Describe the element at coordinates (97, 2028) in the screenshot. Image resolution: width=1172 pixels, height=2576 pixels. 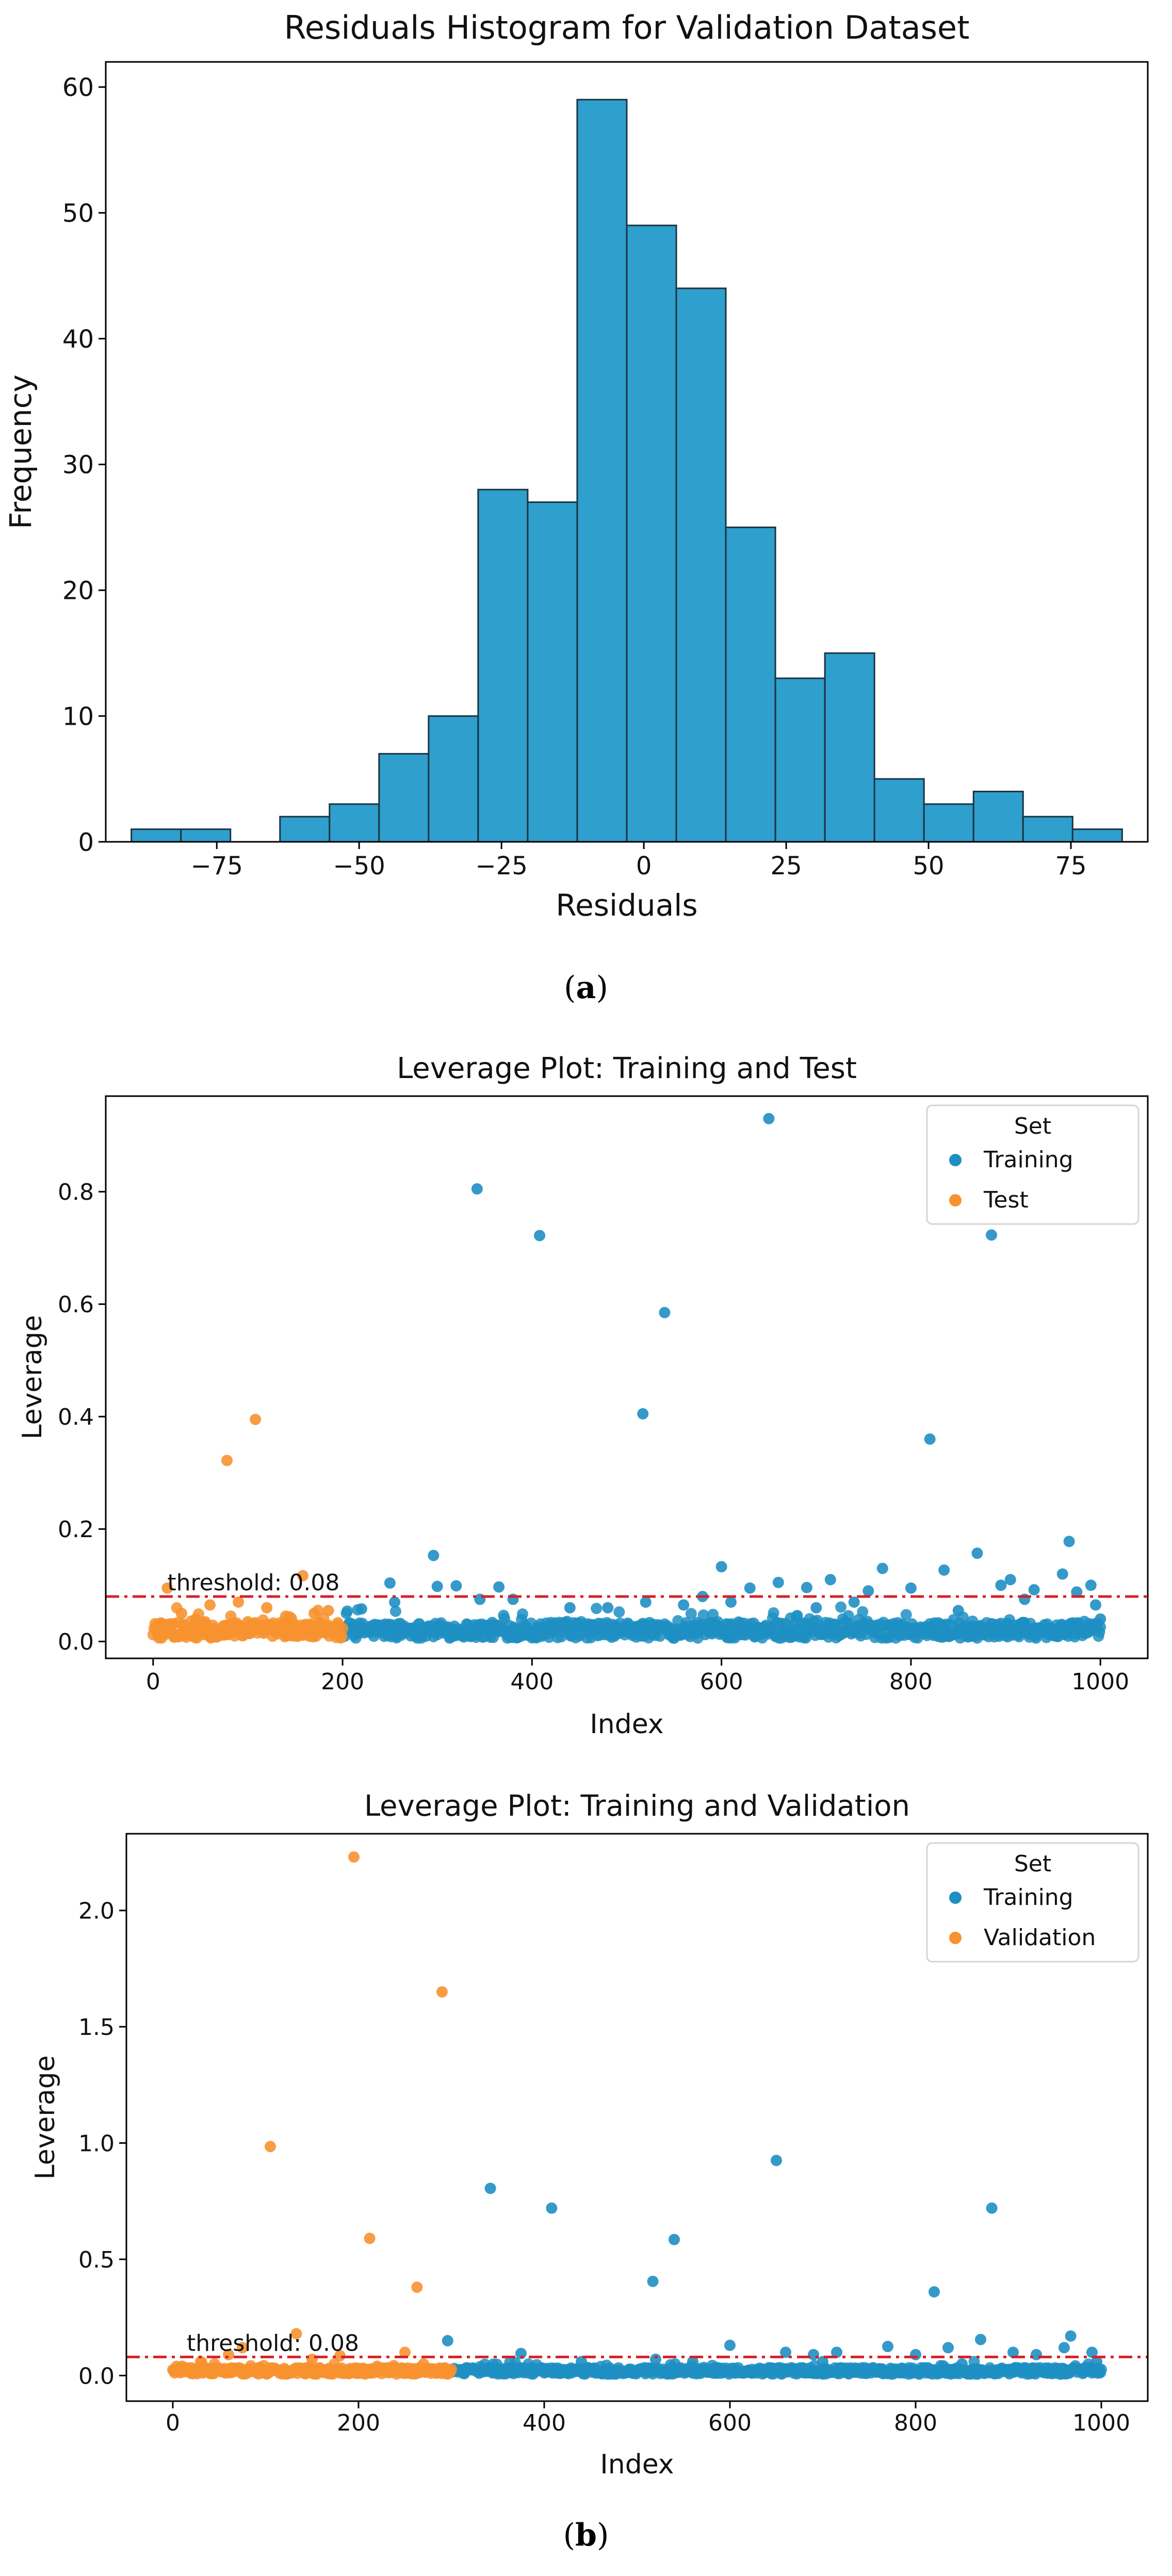
I see `y-tick-label: 1.5` at that location.